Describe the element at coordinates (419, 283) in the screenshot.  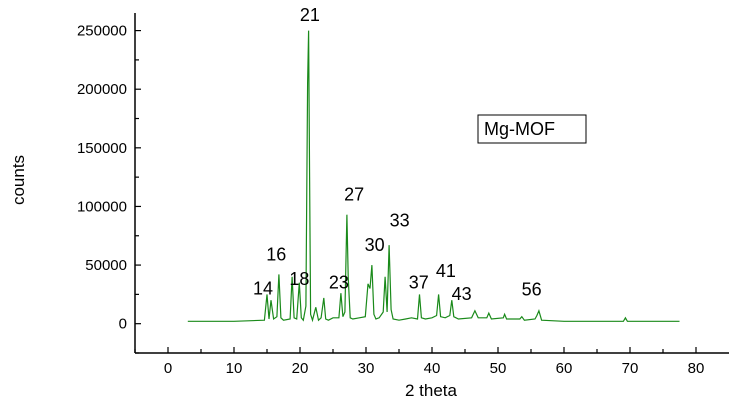
I see `peak-label: 37` at that location.